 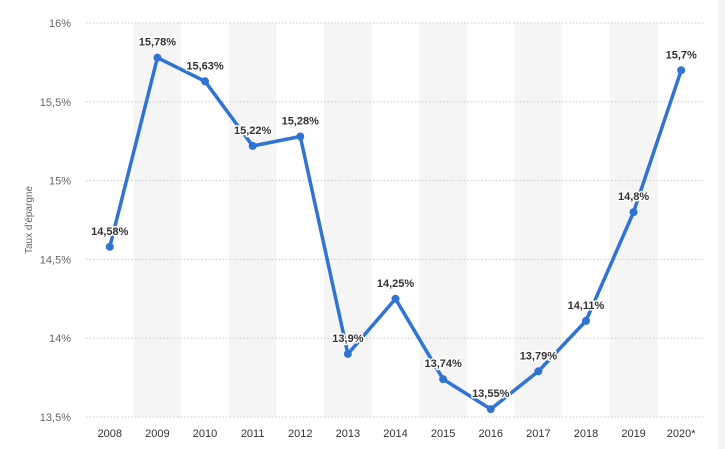 I want to click on y-axis-label: Taux d'épargne, so click(x=29, y=220).